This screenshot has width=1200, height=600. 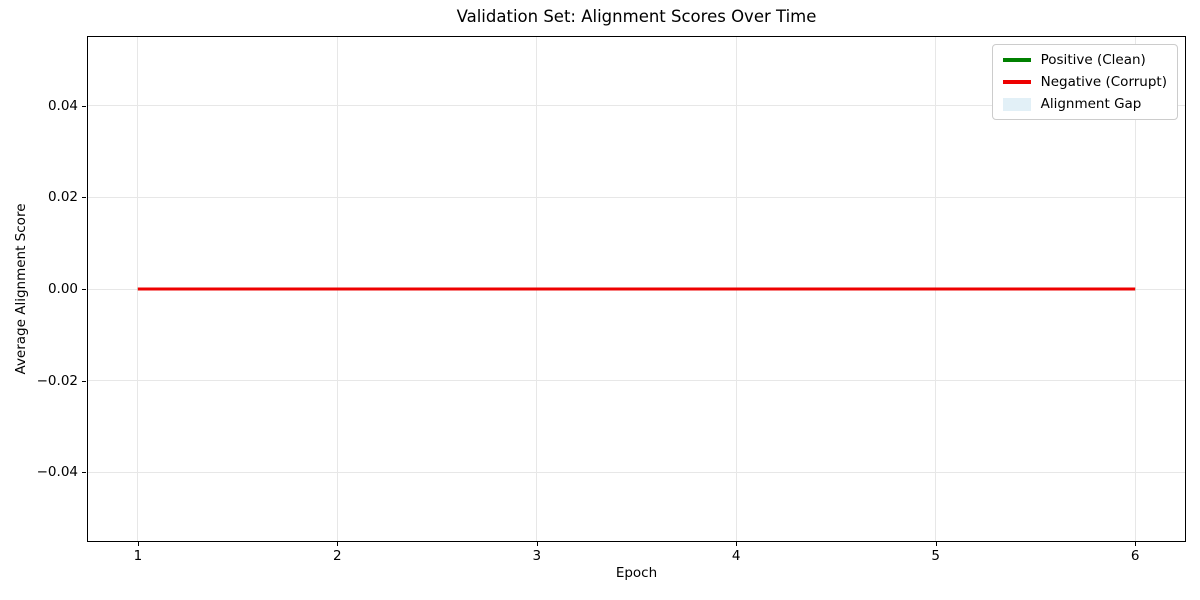 I want to click on x-tick-label: 4, so click(x=736, y=556).